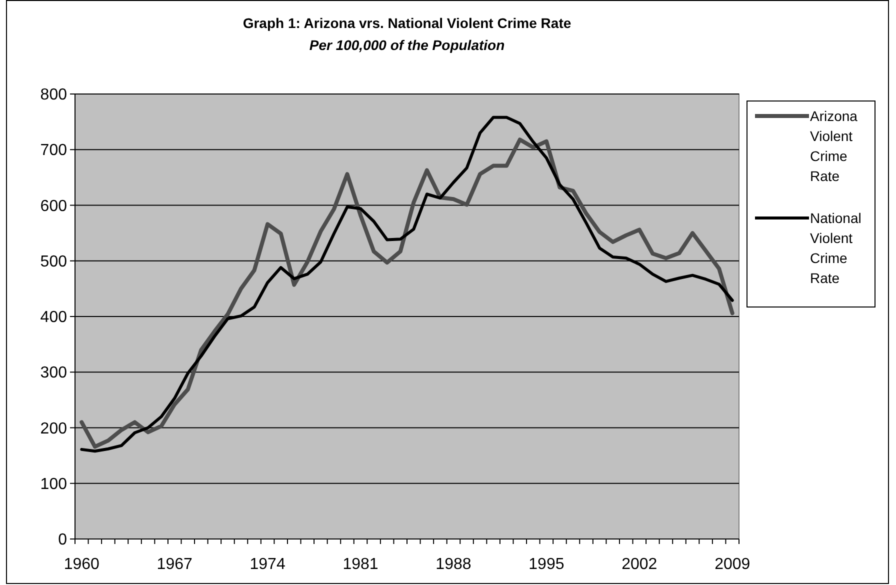 The image size is (896, 585). What do you see at coordinates (54, 429) in the screenshot?
I see `y-tick-label: 200` at bounding box center [54, 429].